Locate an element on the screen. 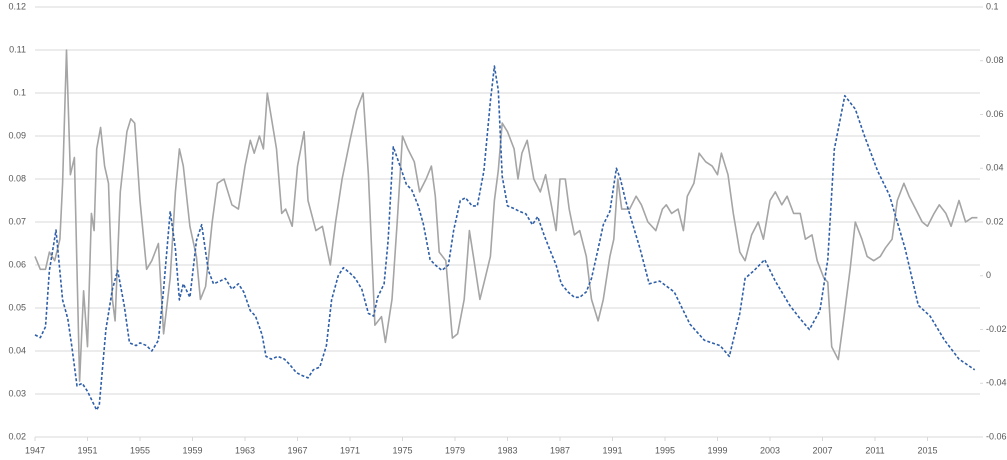  x-tick-label: 1999 is located at coordinates (717, 450).